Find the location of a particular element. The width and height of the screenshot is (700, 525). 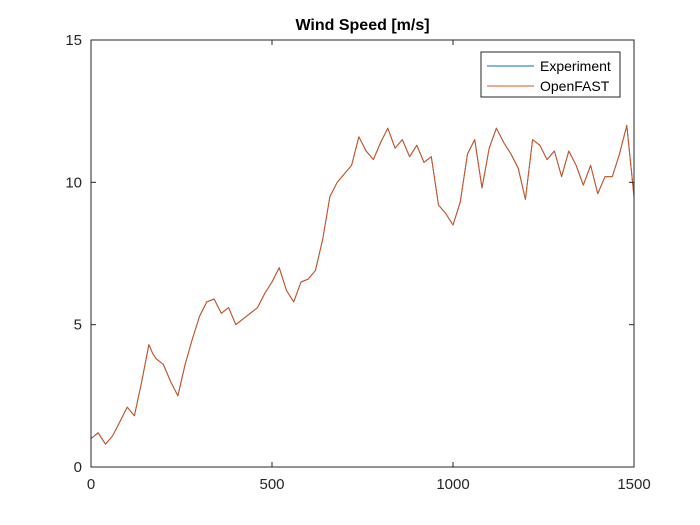

x-tick-label-500: 500 is located at coordinates (271, 484).